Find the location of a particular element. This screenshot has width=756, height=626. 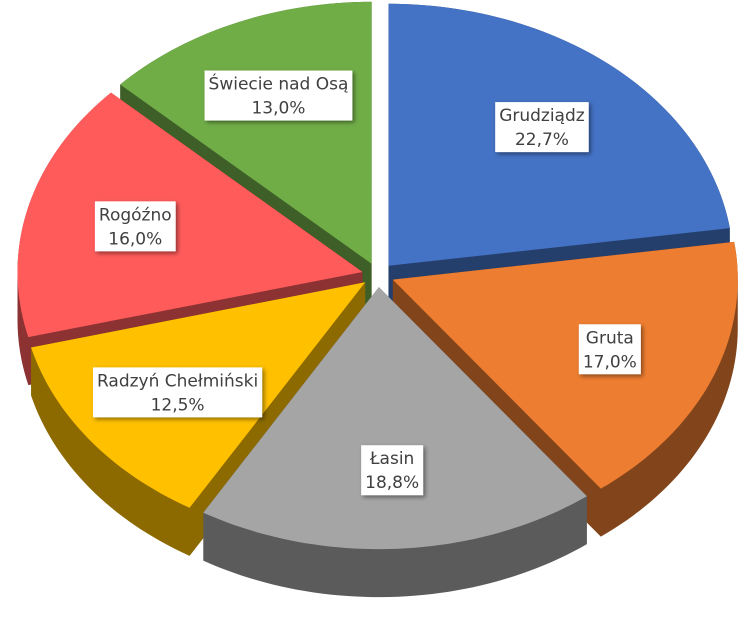

data-label: Radzyń Chełmiński 12,5% is located at coordinates (177, 392).